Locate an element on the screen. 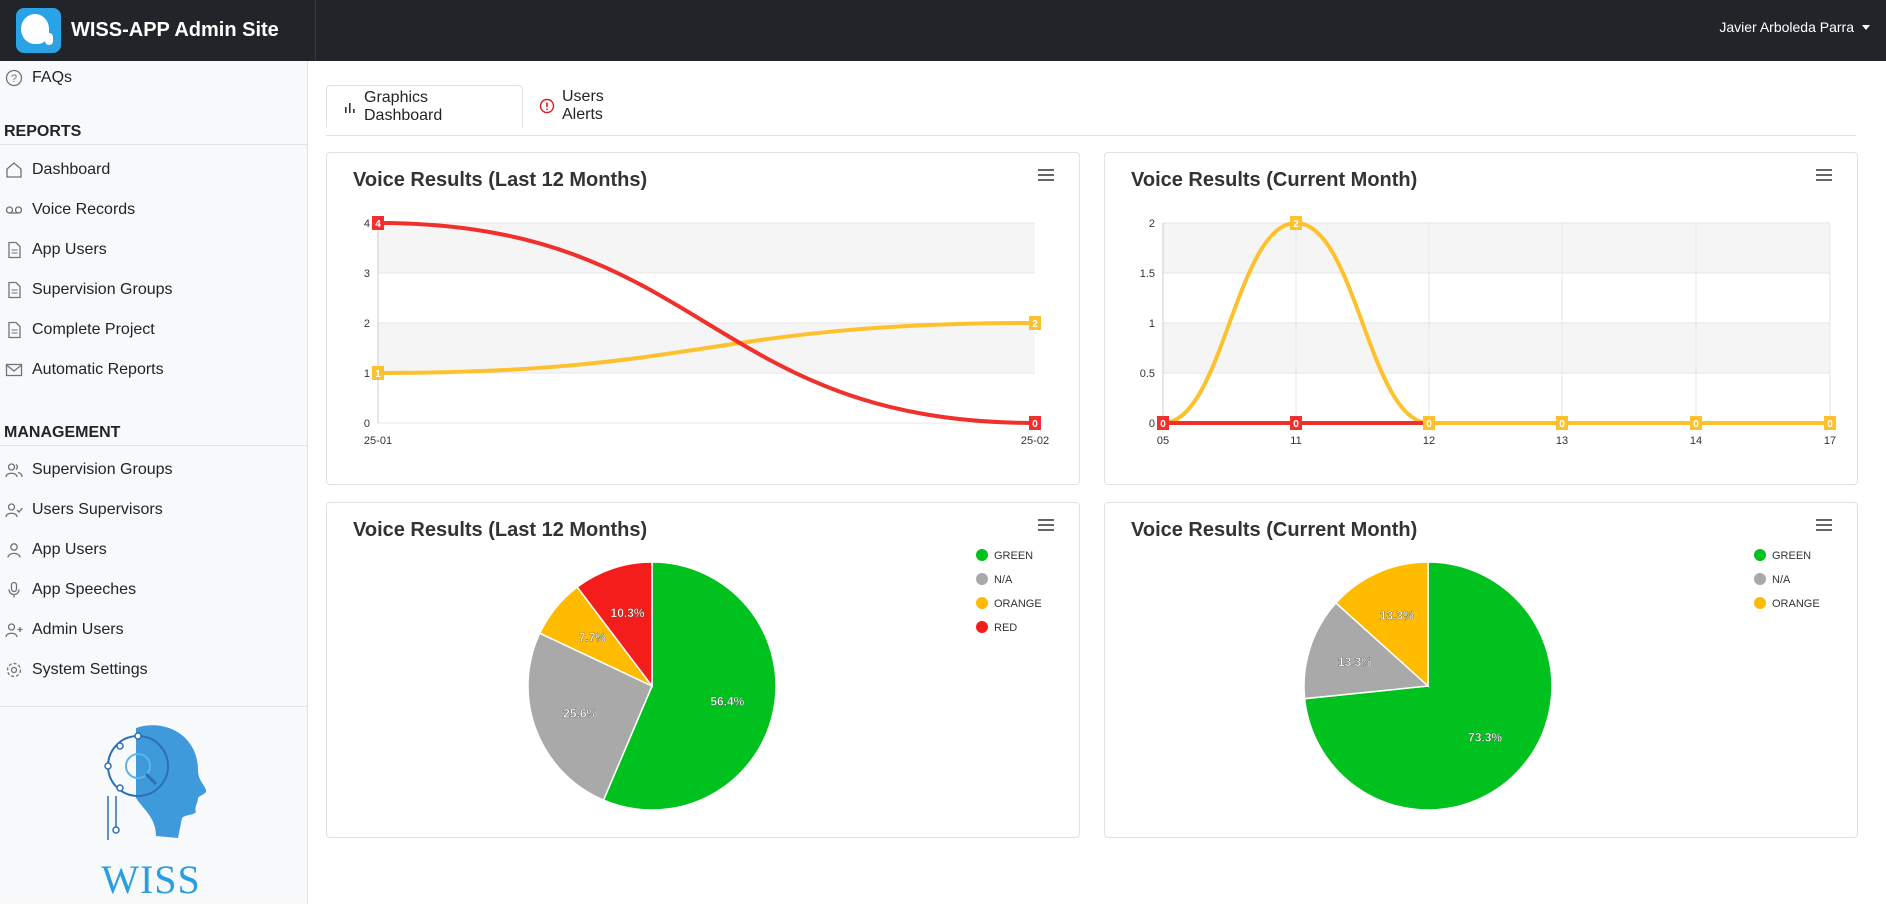 This screenshot has height=908, width=1886. user-plus-icon is located at coordinates (14, 630).